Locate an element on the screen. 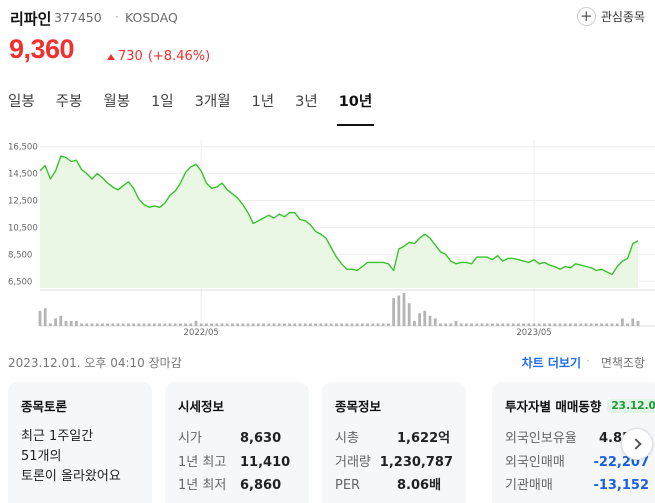 The image size is (655, 503). period-tabs: 일봉 주봉 월봉 1일 3개월 1년 3년 10년 is located at coordinates (200, 108).